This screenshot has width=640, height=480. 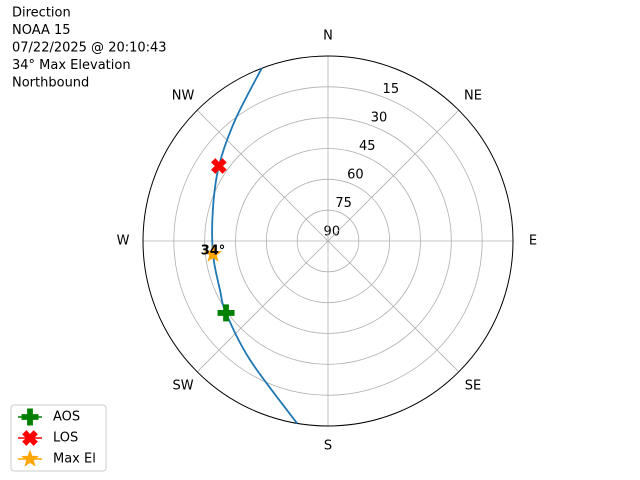 I want to click on legend-label: LOS, so click(x=65, y=438).